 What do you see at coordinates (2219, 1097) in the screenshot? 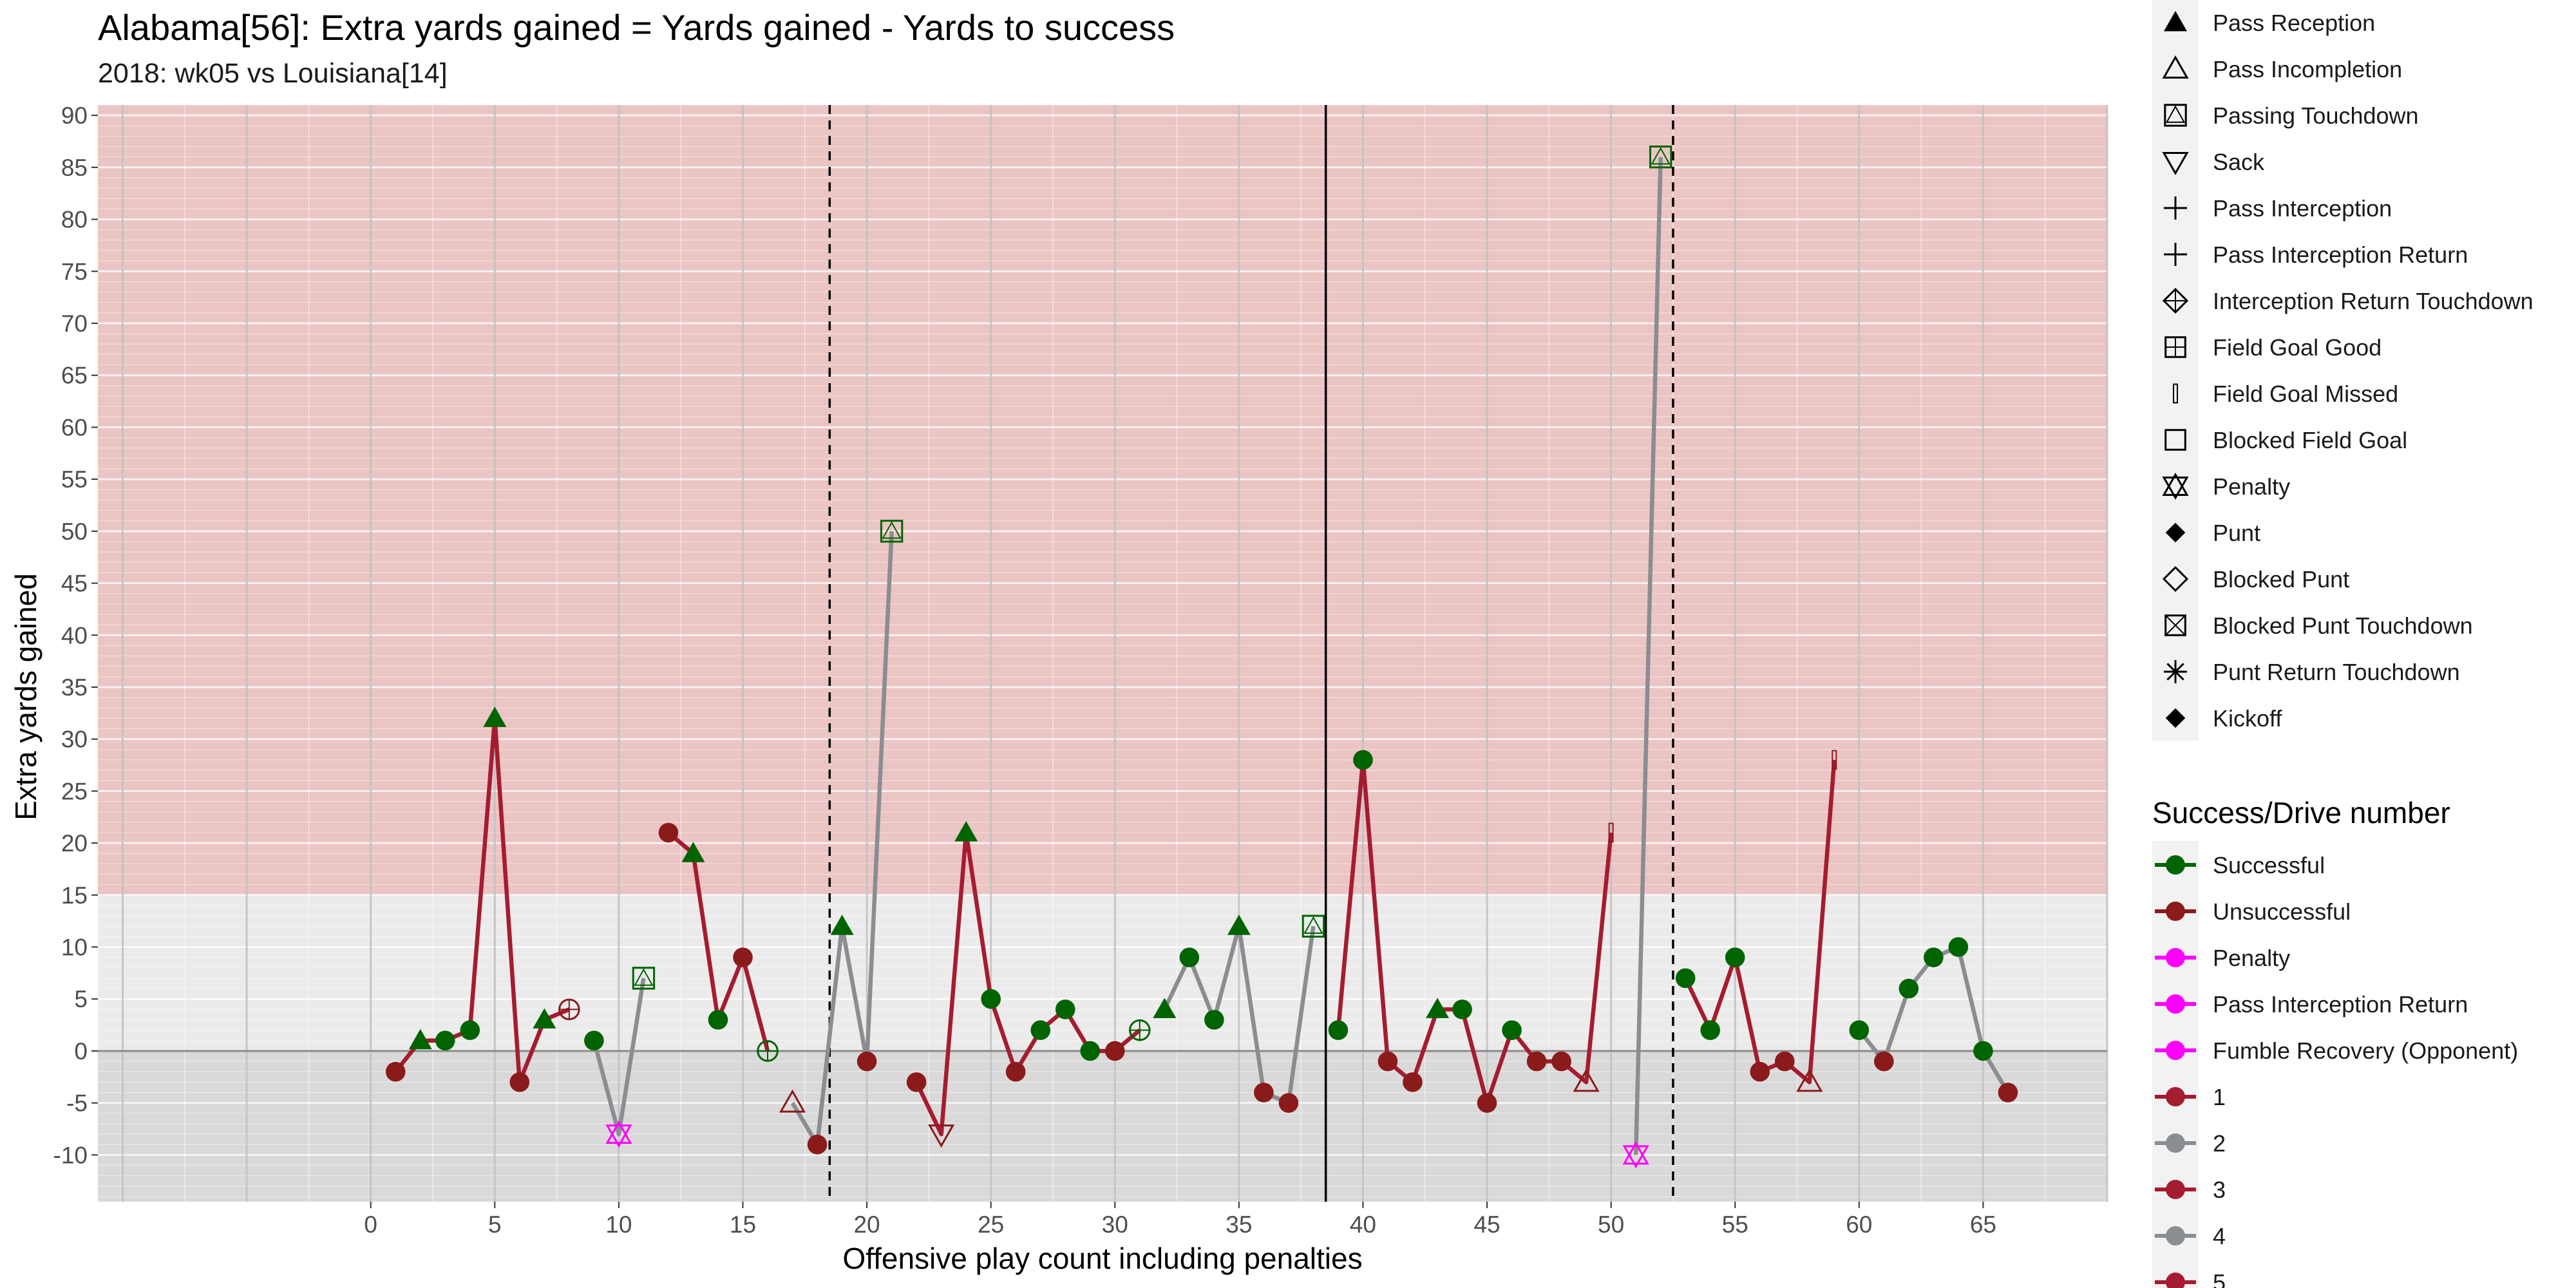
I see `legend-success-label: 1` at bounding box center [2219, 1097].